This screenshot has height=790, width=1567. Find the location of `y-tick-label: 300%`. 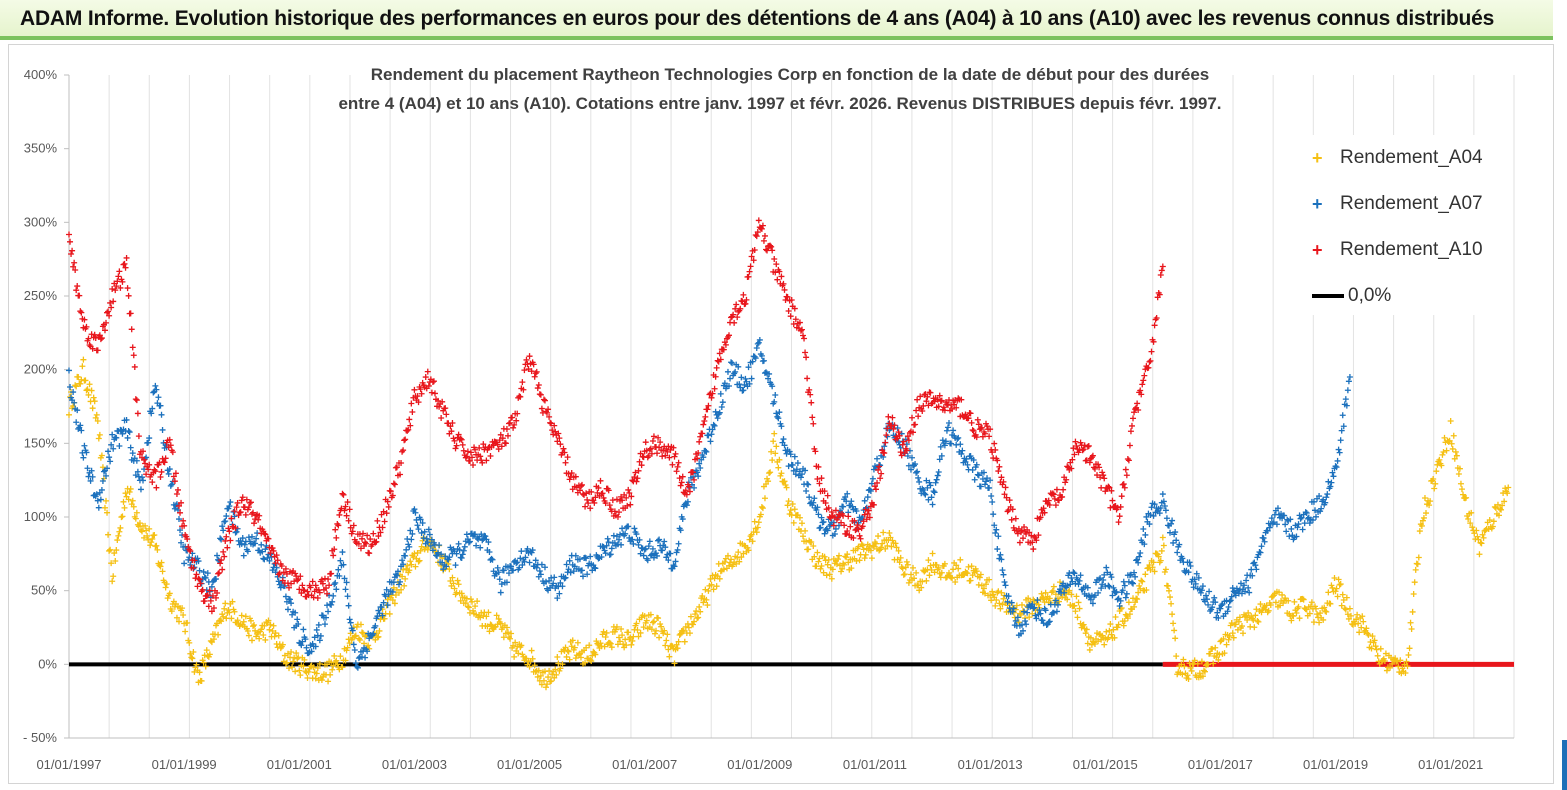

y-tick-label: 300% is located at coordinates (41, 221).